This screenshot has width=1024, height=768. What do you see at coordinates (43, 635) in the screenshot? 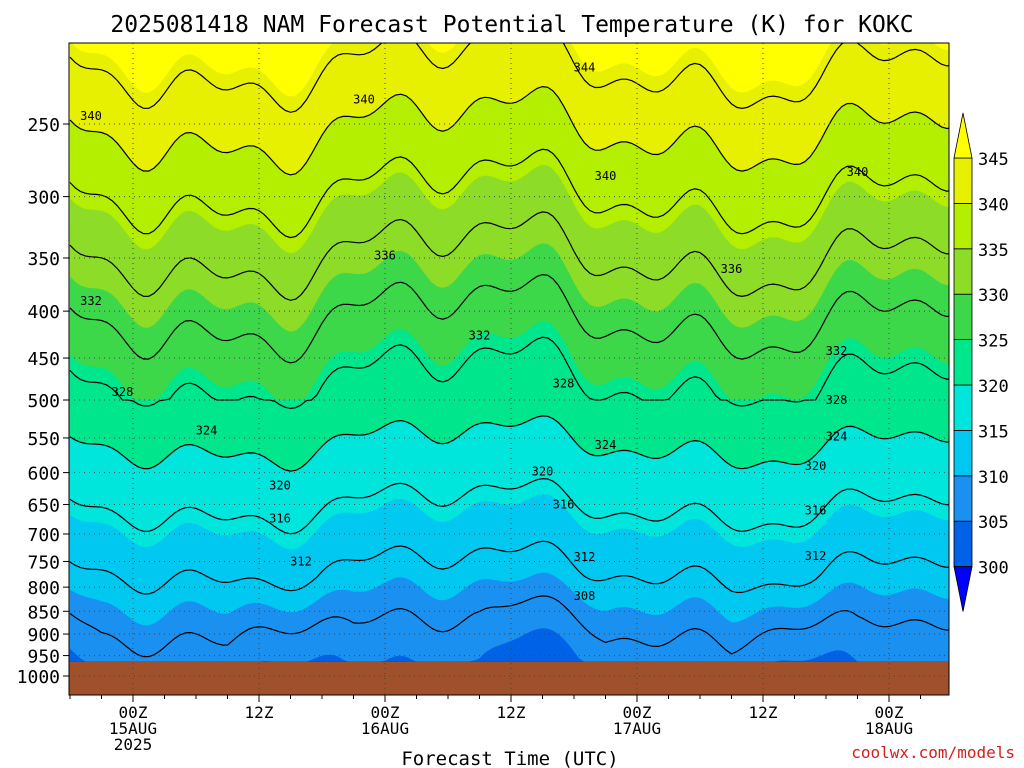
I see `y-tick-label: 900` at bounding box center [43, 635].